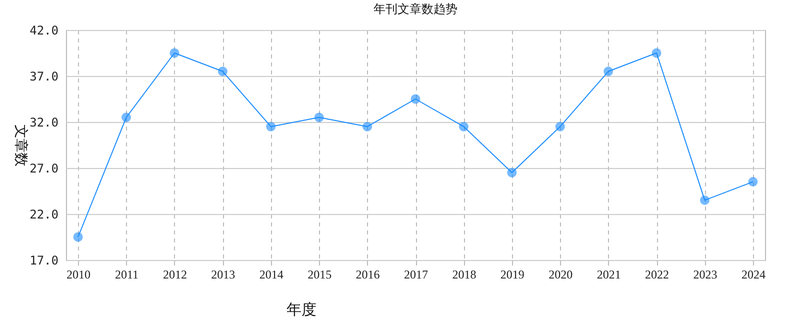 This screenshot has width=790, height=330. What do you see at coordinates (44, 123) in the screenshot?
I see `y-tick-label: 32.0` at bounding box center [44, 123].